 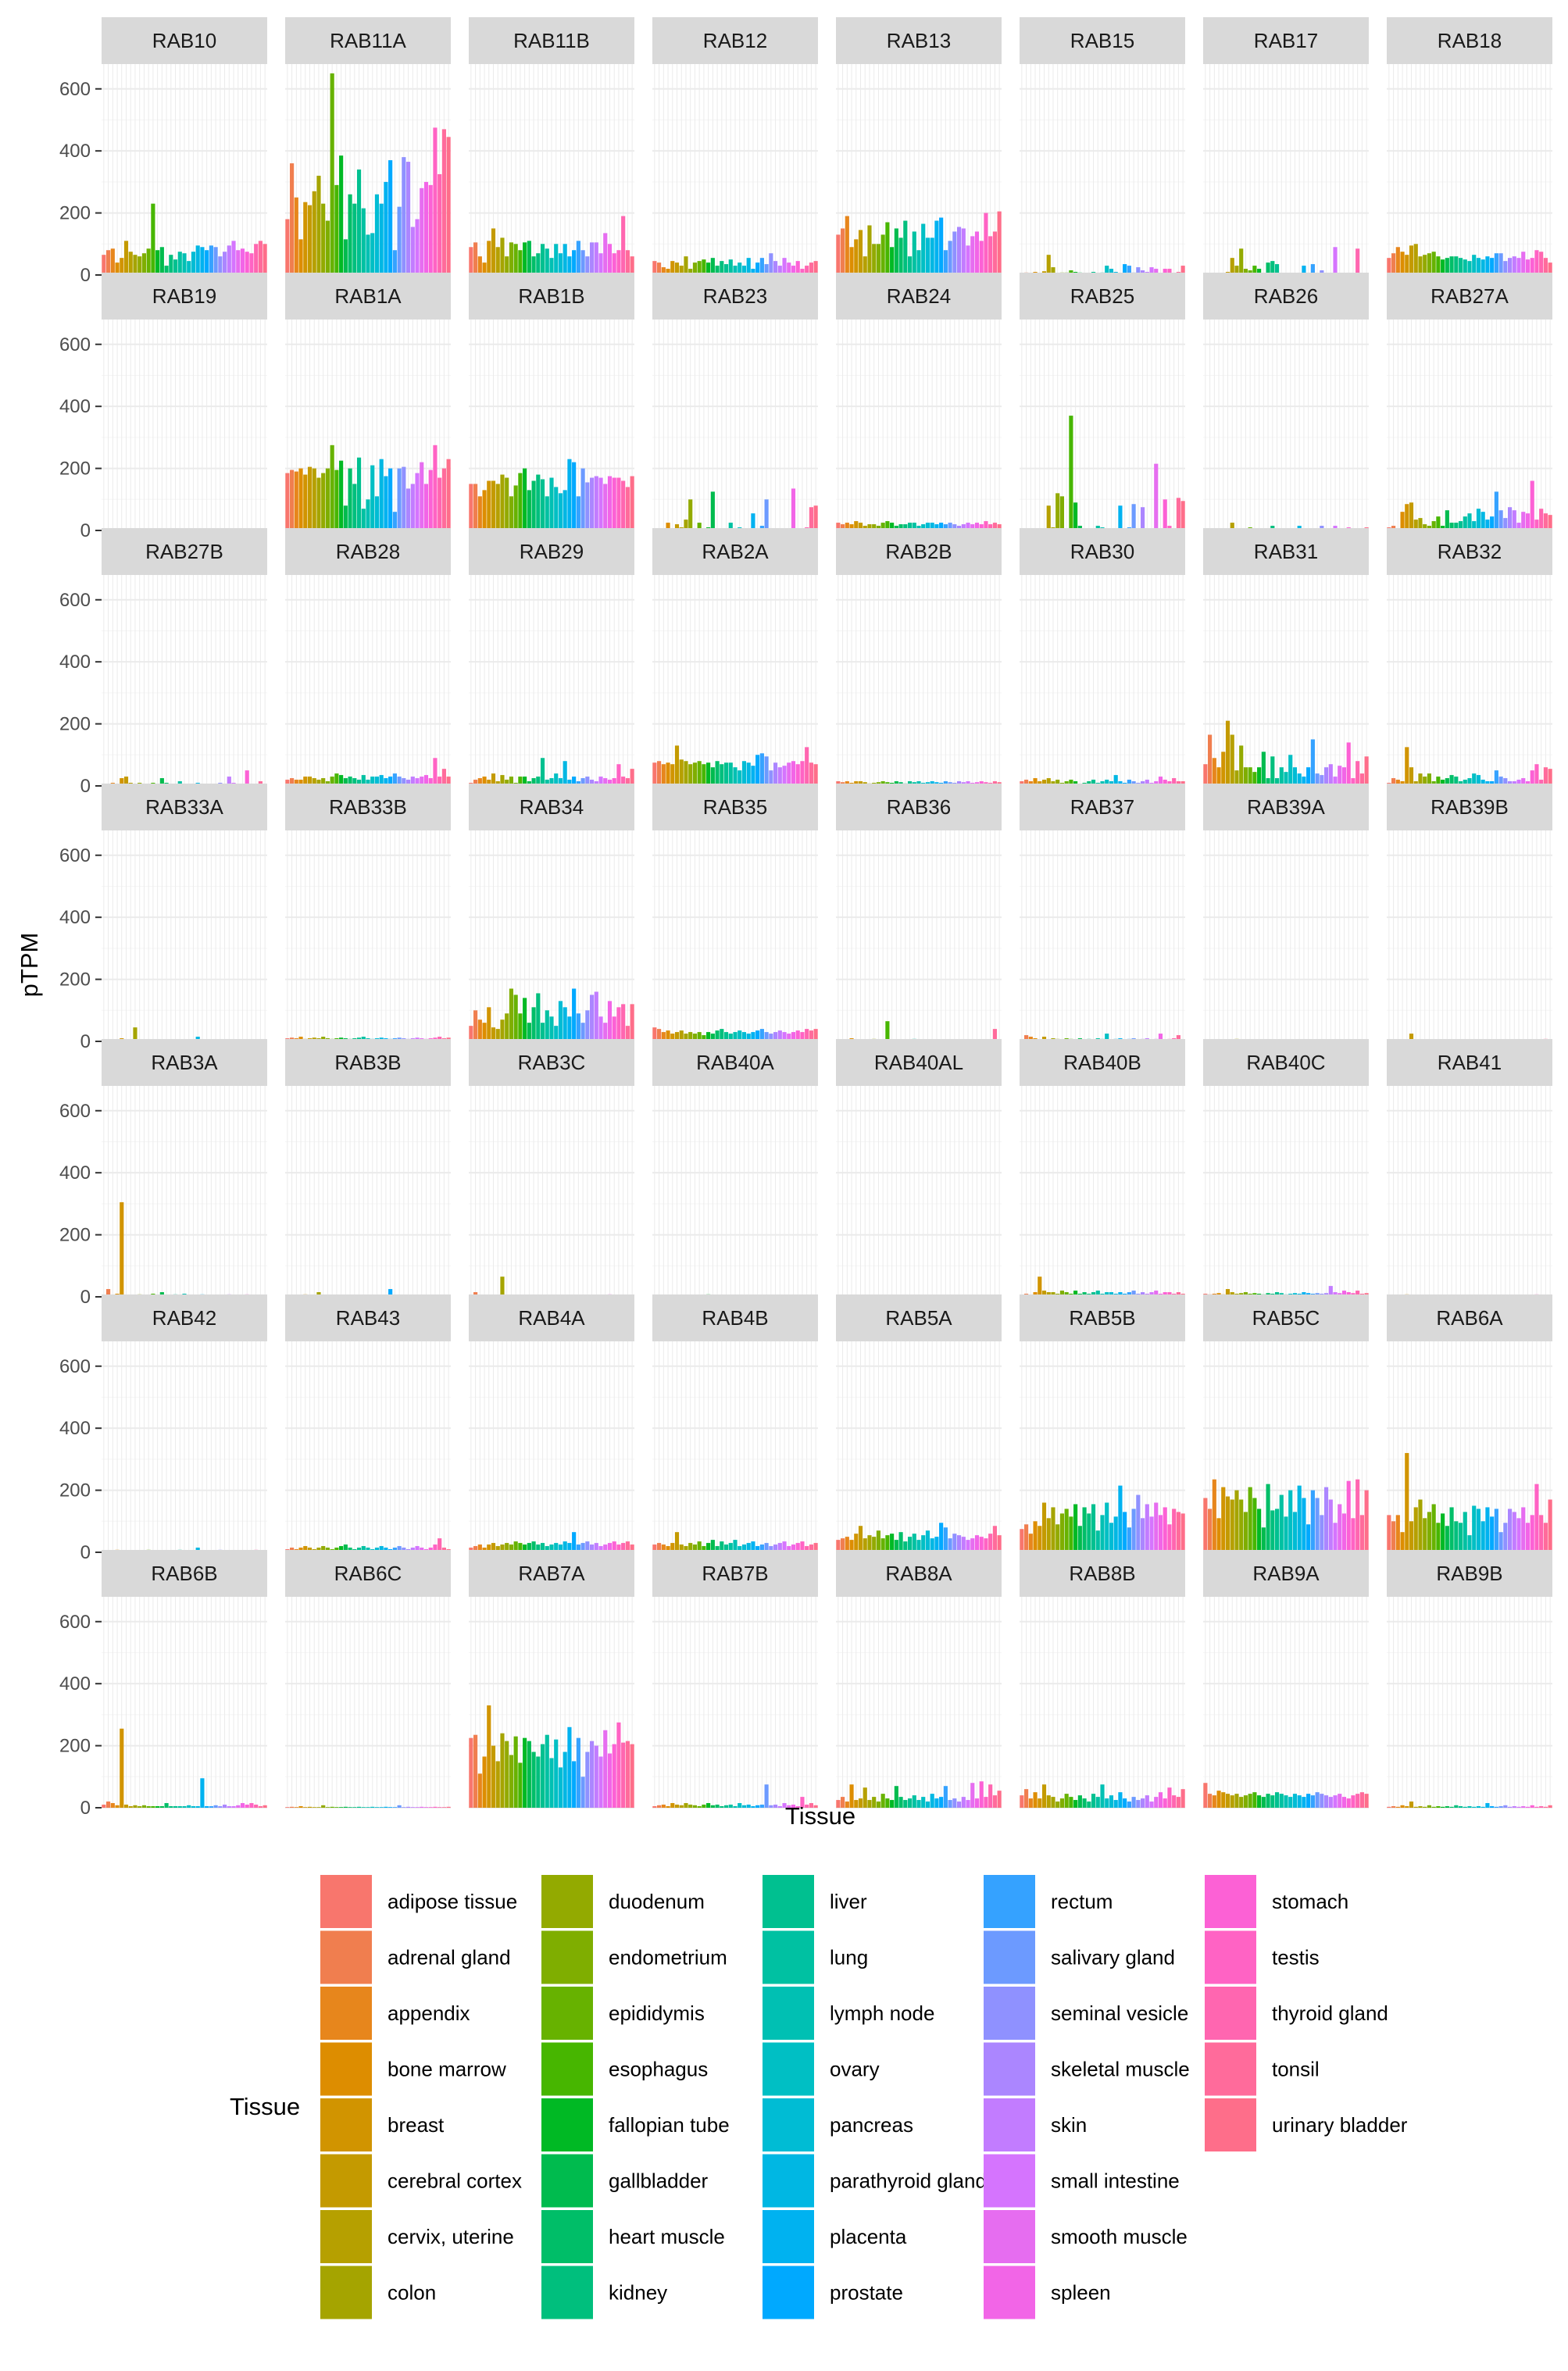 What do you see at coordinates (918, 551) in the screenshot?
I see `facet-label: RAB2B` at bounding box center [918, 551].